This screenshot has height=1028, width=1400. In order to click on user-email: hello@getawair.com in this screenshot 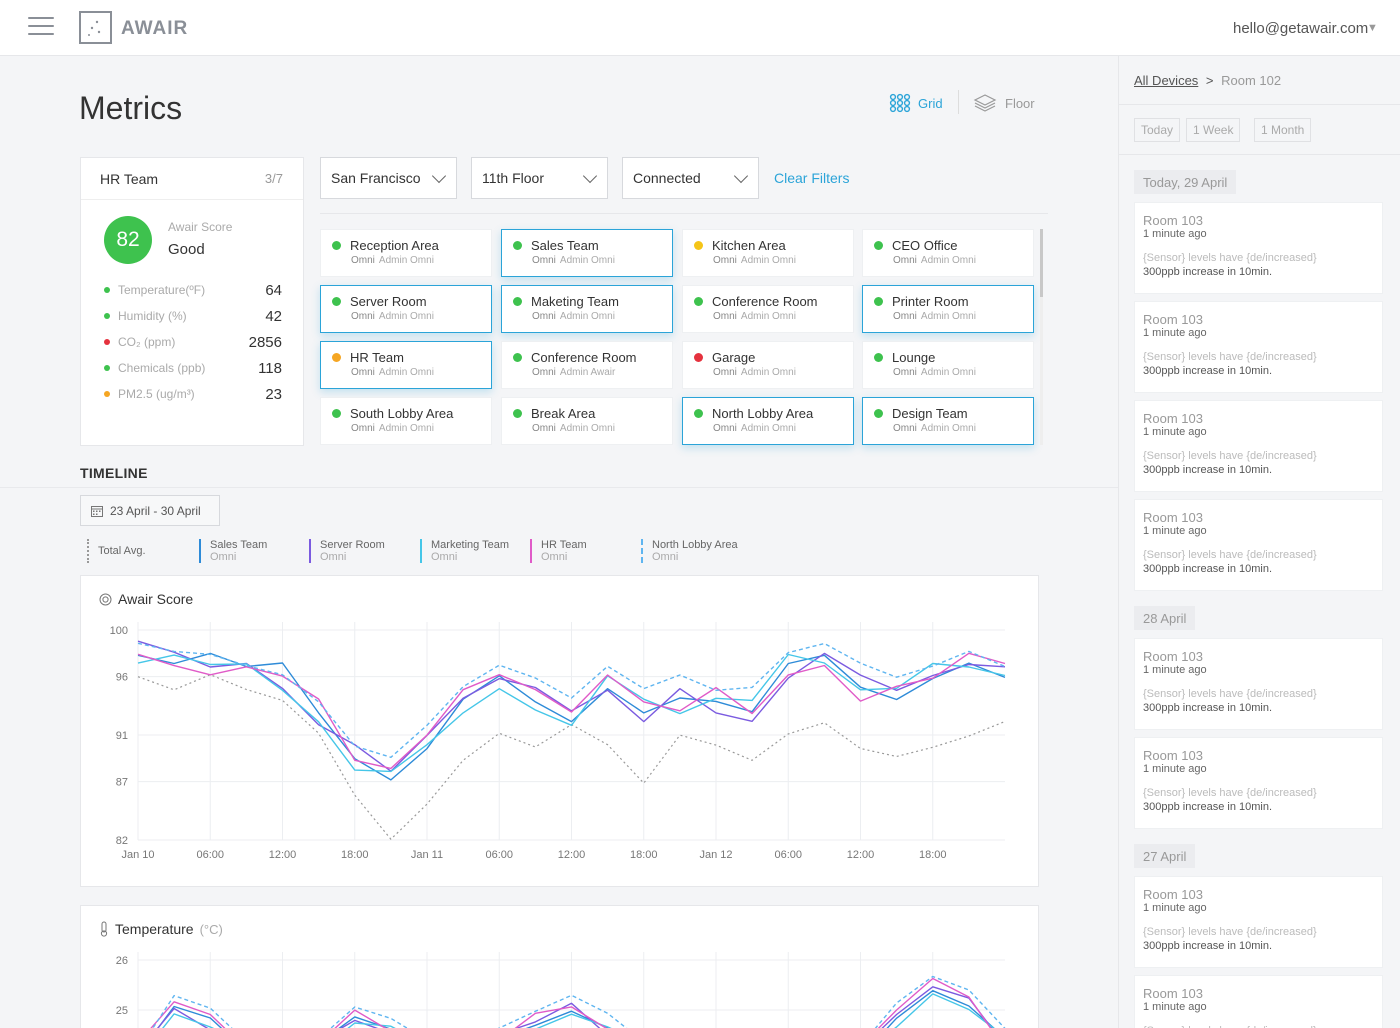, I will do `click(1301, 28)`.